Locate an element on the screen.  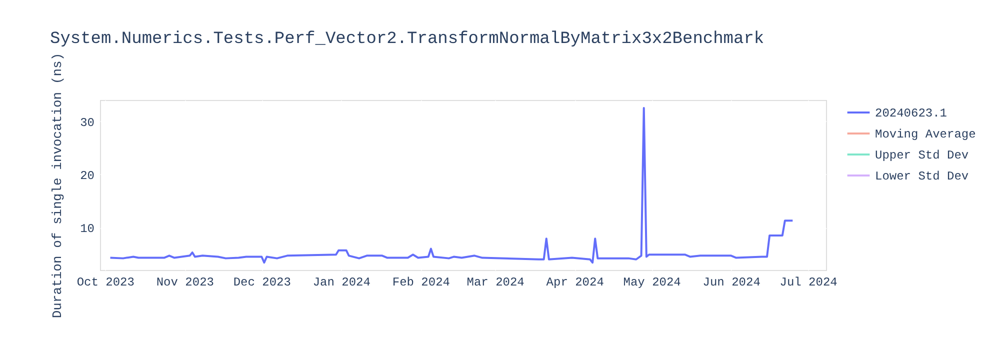
y-tick-label: 30 is located at coordinates (87, 123).